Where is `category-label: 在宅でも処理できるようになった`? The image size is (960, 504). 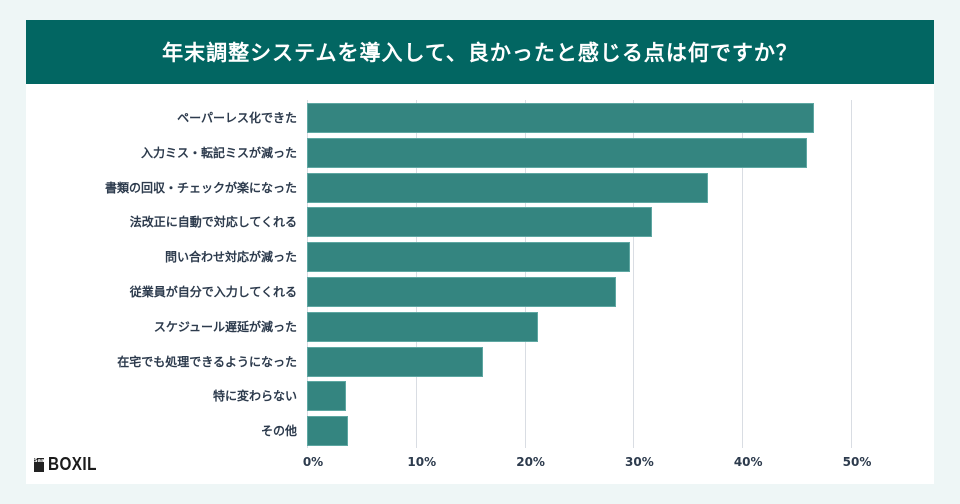 category-label: 在宅でも処理できるようになった is located at coordinates (207, 361).